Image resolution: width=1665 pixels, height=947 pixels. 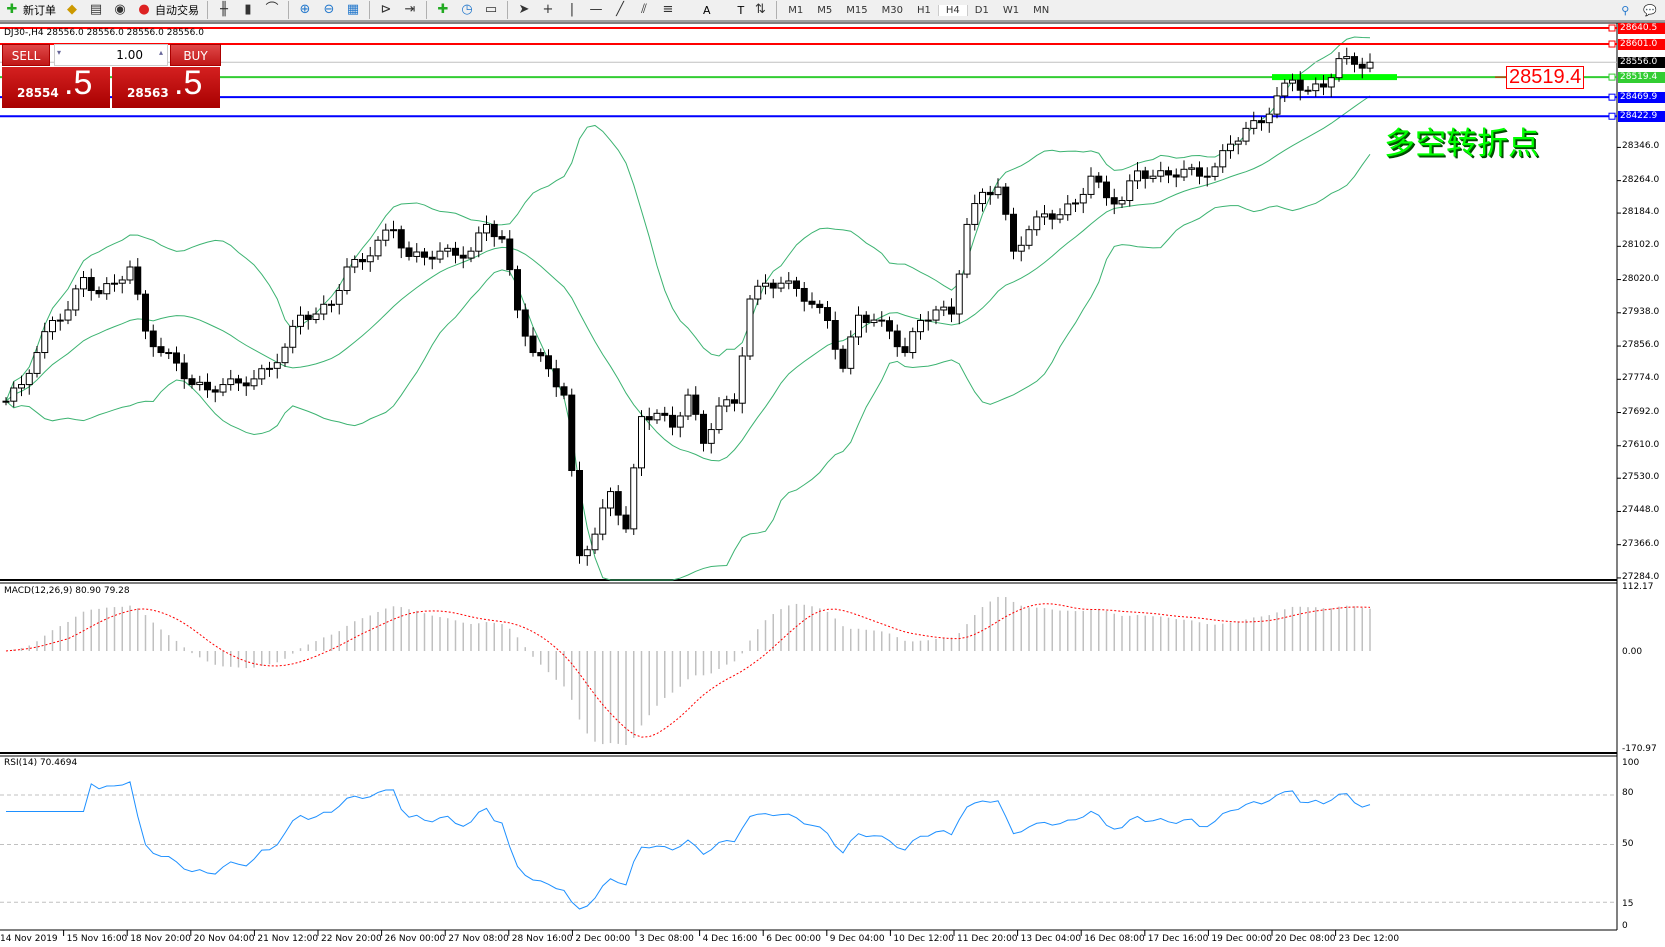 I want to click on sell-button: SELL, so click(x=26, y=55).